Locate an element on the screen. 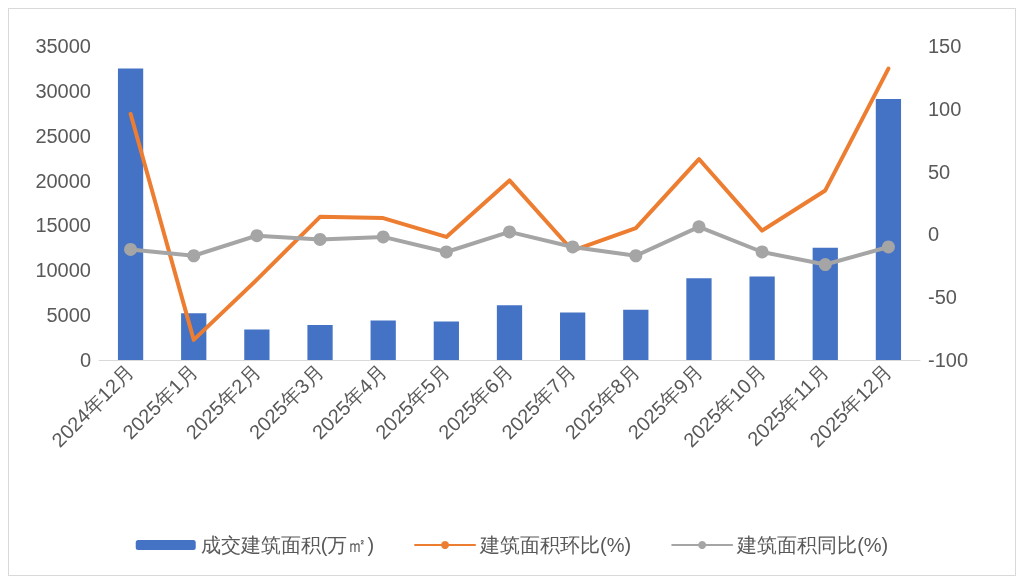  y-tick-label: 35000 is located at coordinates (63, 46).